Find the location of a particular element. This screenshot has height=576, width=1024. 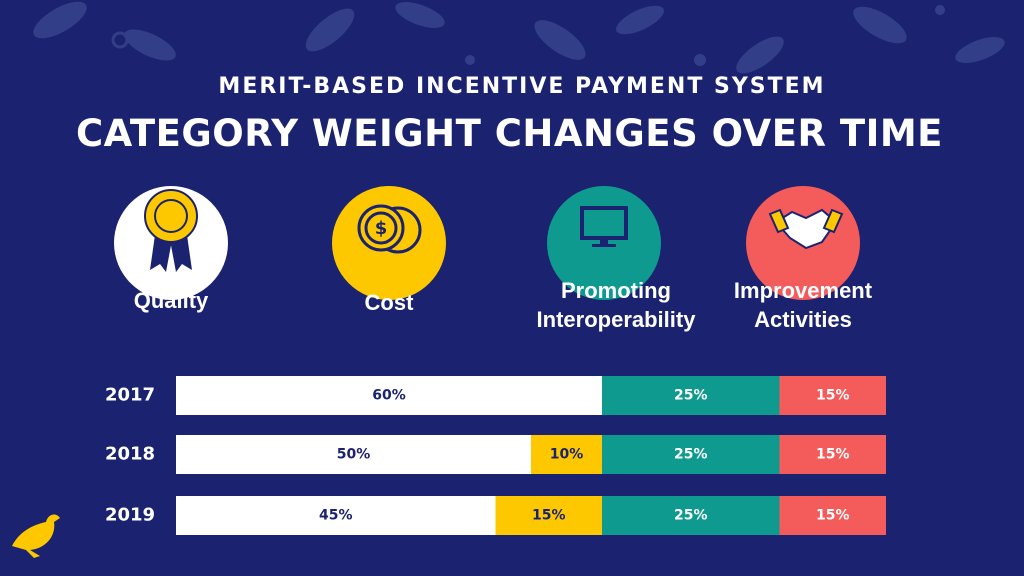

bird-logo is located at coordinates (36, 536).